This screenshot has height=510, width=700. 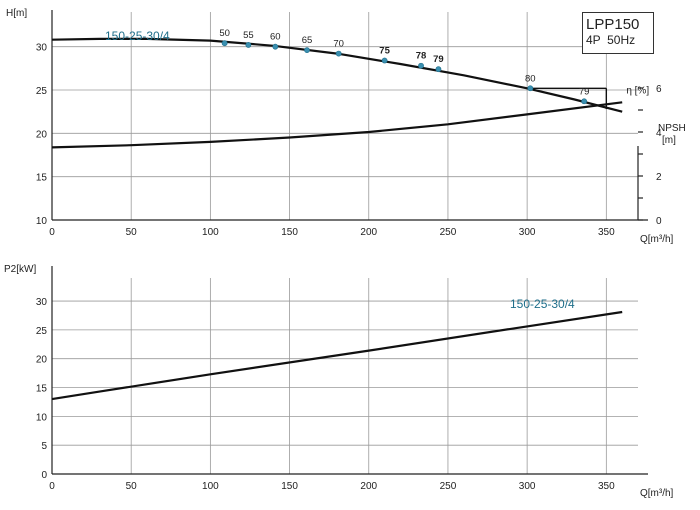 What do you see at coordinates (42, 178) in the screenshot?
I see `head-y-tick-label: 15` at bounding box center [42, 178].